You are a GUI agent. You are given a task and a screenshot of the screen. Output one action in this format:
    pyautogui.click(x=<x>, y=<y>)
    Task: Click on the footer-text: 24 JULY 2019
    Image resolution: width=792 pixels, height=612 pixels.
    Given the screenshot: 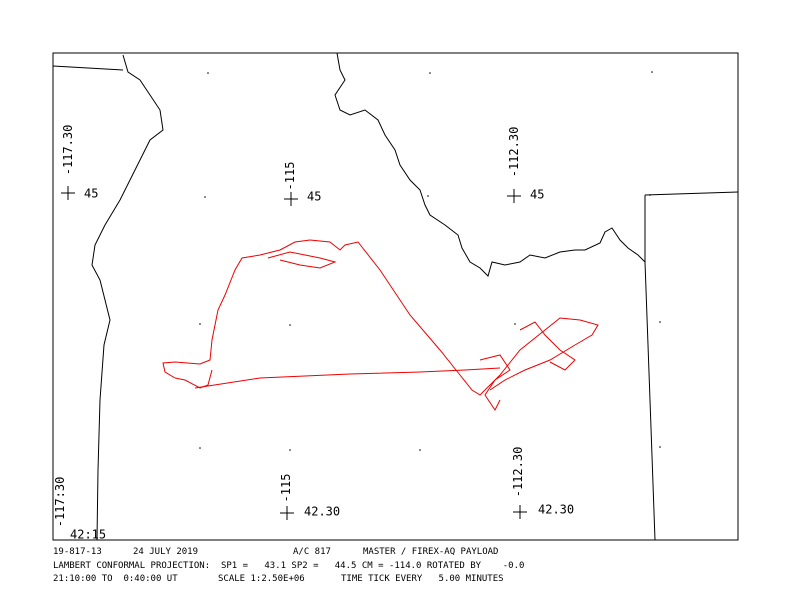 What is the action you would take?
    pyautogui.click(x=165, y=552)
    